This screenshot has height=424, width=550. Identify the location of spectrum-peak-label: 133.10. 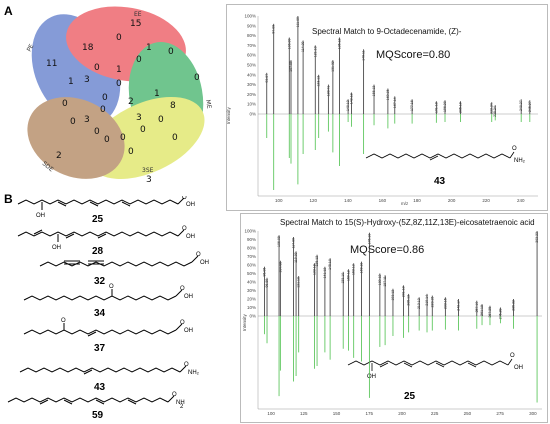
(314, 269).